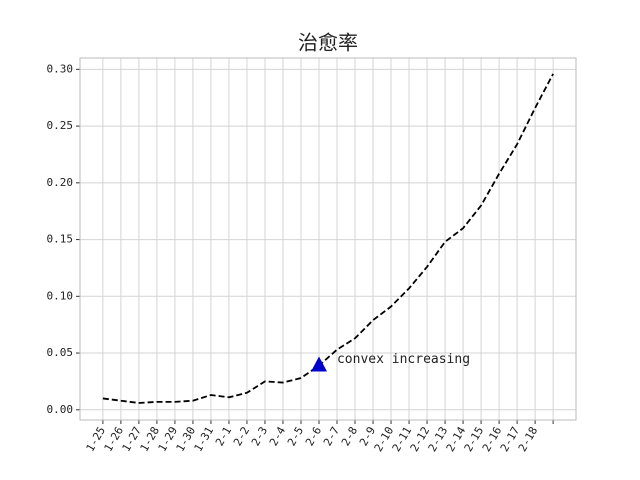 The width and height of the screenshot is (640, 480). Describe the element at coordinates (313, 437) in the screenshot. I see `x-tick-label: 2-6` at that location.